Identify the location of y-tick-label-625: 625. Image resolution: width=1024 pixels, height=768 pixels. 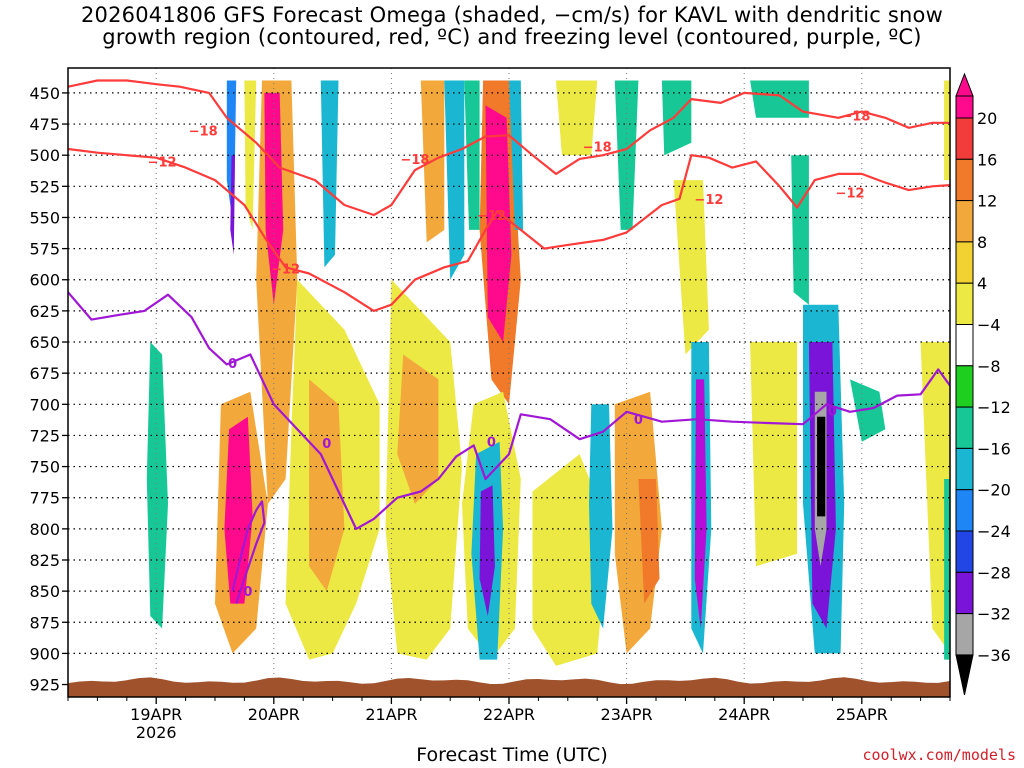
(44, 311).